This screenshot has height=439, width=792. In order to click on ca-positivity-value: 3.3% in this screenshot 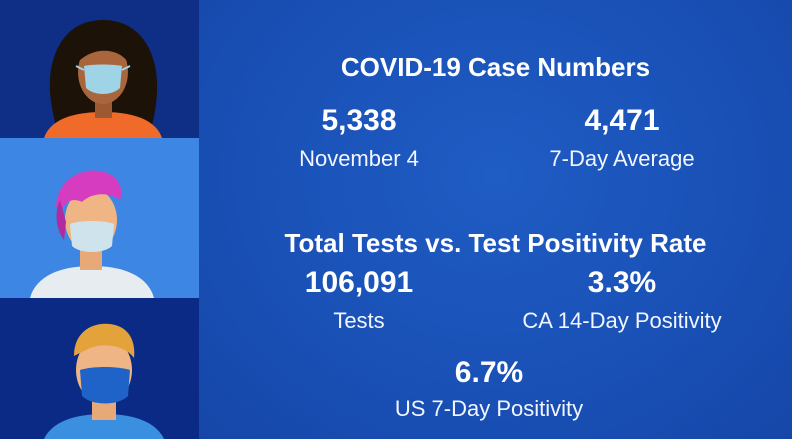, I will do `click(622, 282)`.